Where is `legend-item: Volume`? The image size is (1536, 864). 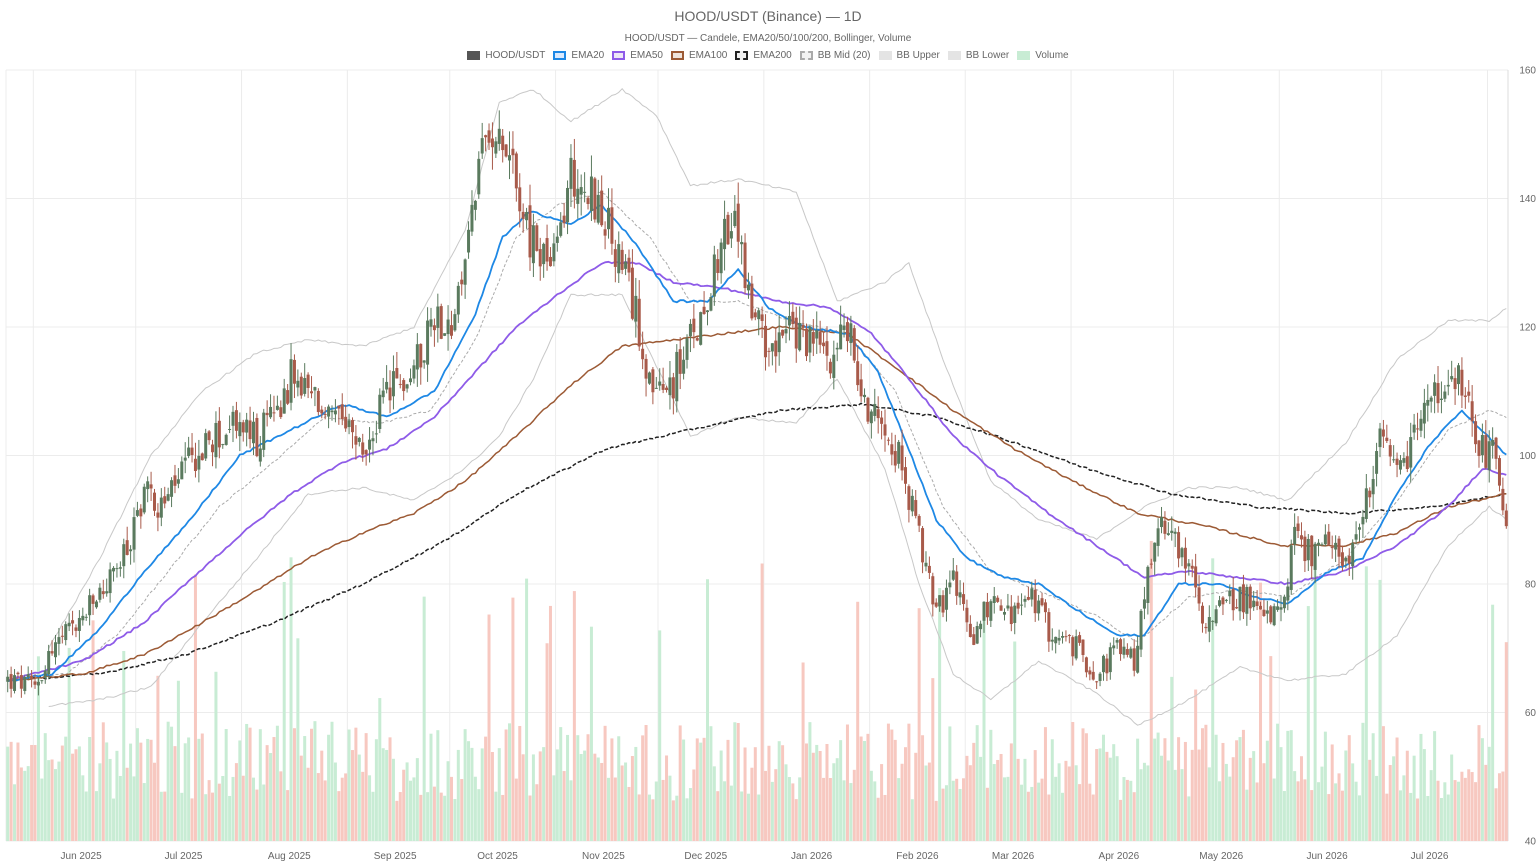
legend-item: Volume is located at coordinates (1043, 55).